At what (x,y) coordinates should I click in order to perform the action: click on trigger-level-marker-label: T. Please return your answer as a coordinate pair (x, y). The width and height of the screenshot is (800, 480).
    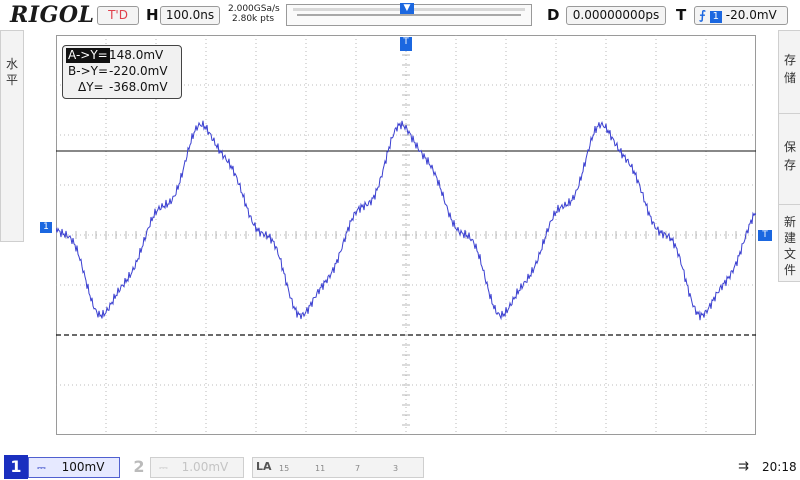
    Looking at the image, I should click on (765, 235).